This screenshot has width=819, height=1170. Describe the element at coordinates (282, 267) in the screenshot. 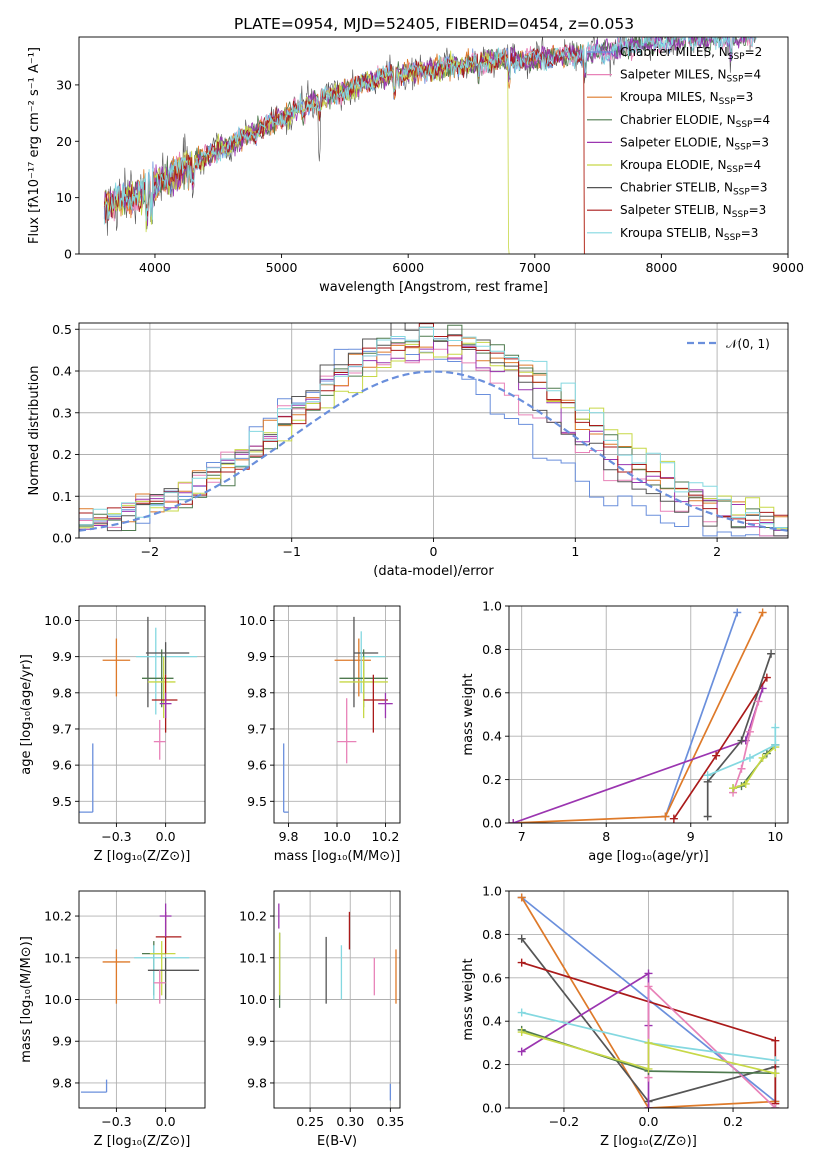

I see `x-tick-label: 5000` at that location.